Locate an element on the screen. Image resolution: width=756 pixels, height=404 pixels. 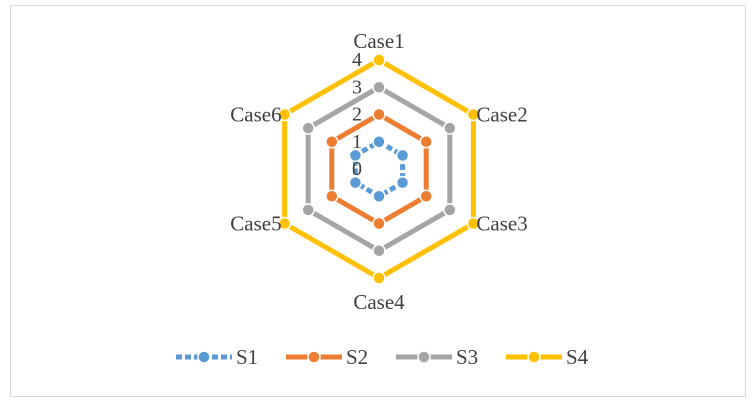
category-label-case3: Case3 is located at coordinates (501, 224).